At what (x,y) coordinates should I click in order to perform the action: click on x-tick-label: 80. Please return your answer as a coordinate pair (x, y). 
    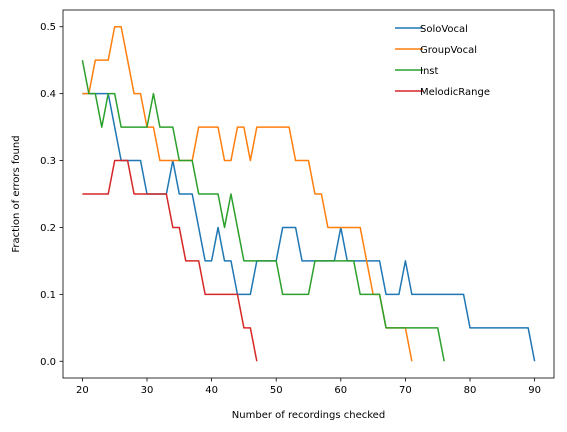
    Looking at the image, I should click on (470, 390).